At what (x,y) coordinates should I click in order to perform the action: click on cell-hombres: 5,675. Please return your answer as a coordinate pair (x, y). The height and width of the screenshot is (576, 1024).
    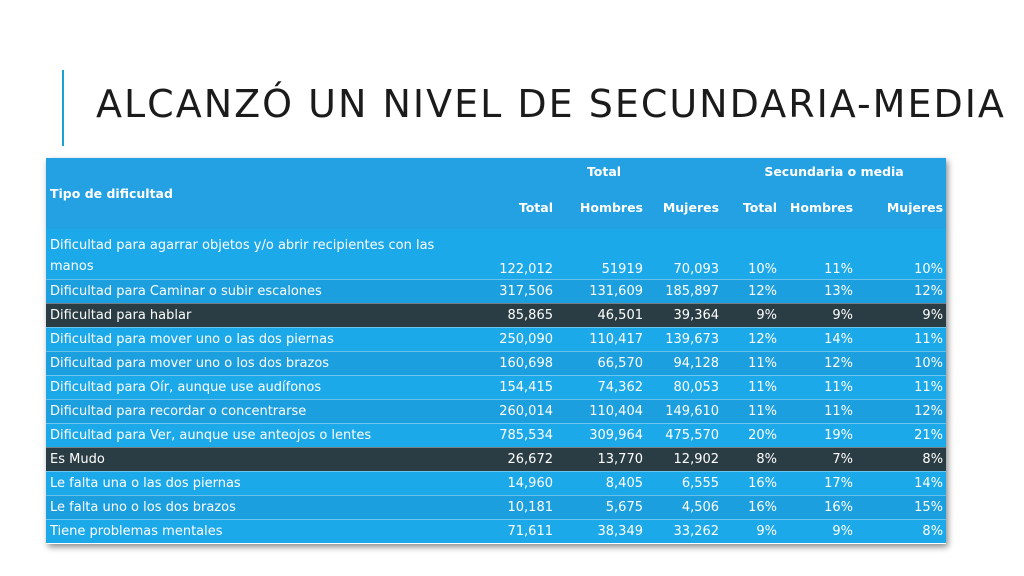
    Looking at the image, I should click on (601, 507).